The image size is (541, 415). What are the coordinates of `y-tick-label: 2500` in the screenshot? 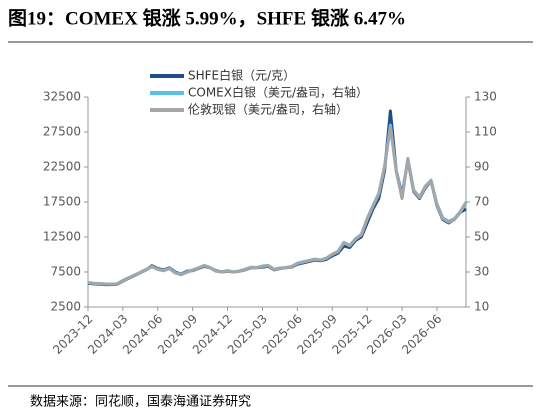 It's located at (65, 307).